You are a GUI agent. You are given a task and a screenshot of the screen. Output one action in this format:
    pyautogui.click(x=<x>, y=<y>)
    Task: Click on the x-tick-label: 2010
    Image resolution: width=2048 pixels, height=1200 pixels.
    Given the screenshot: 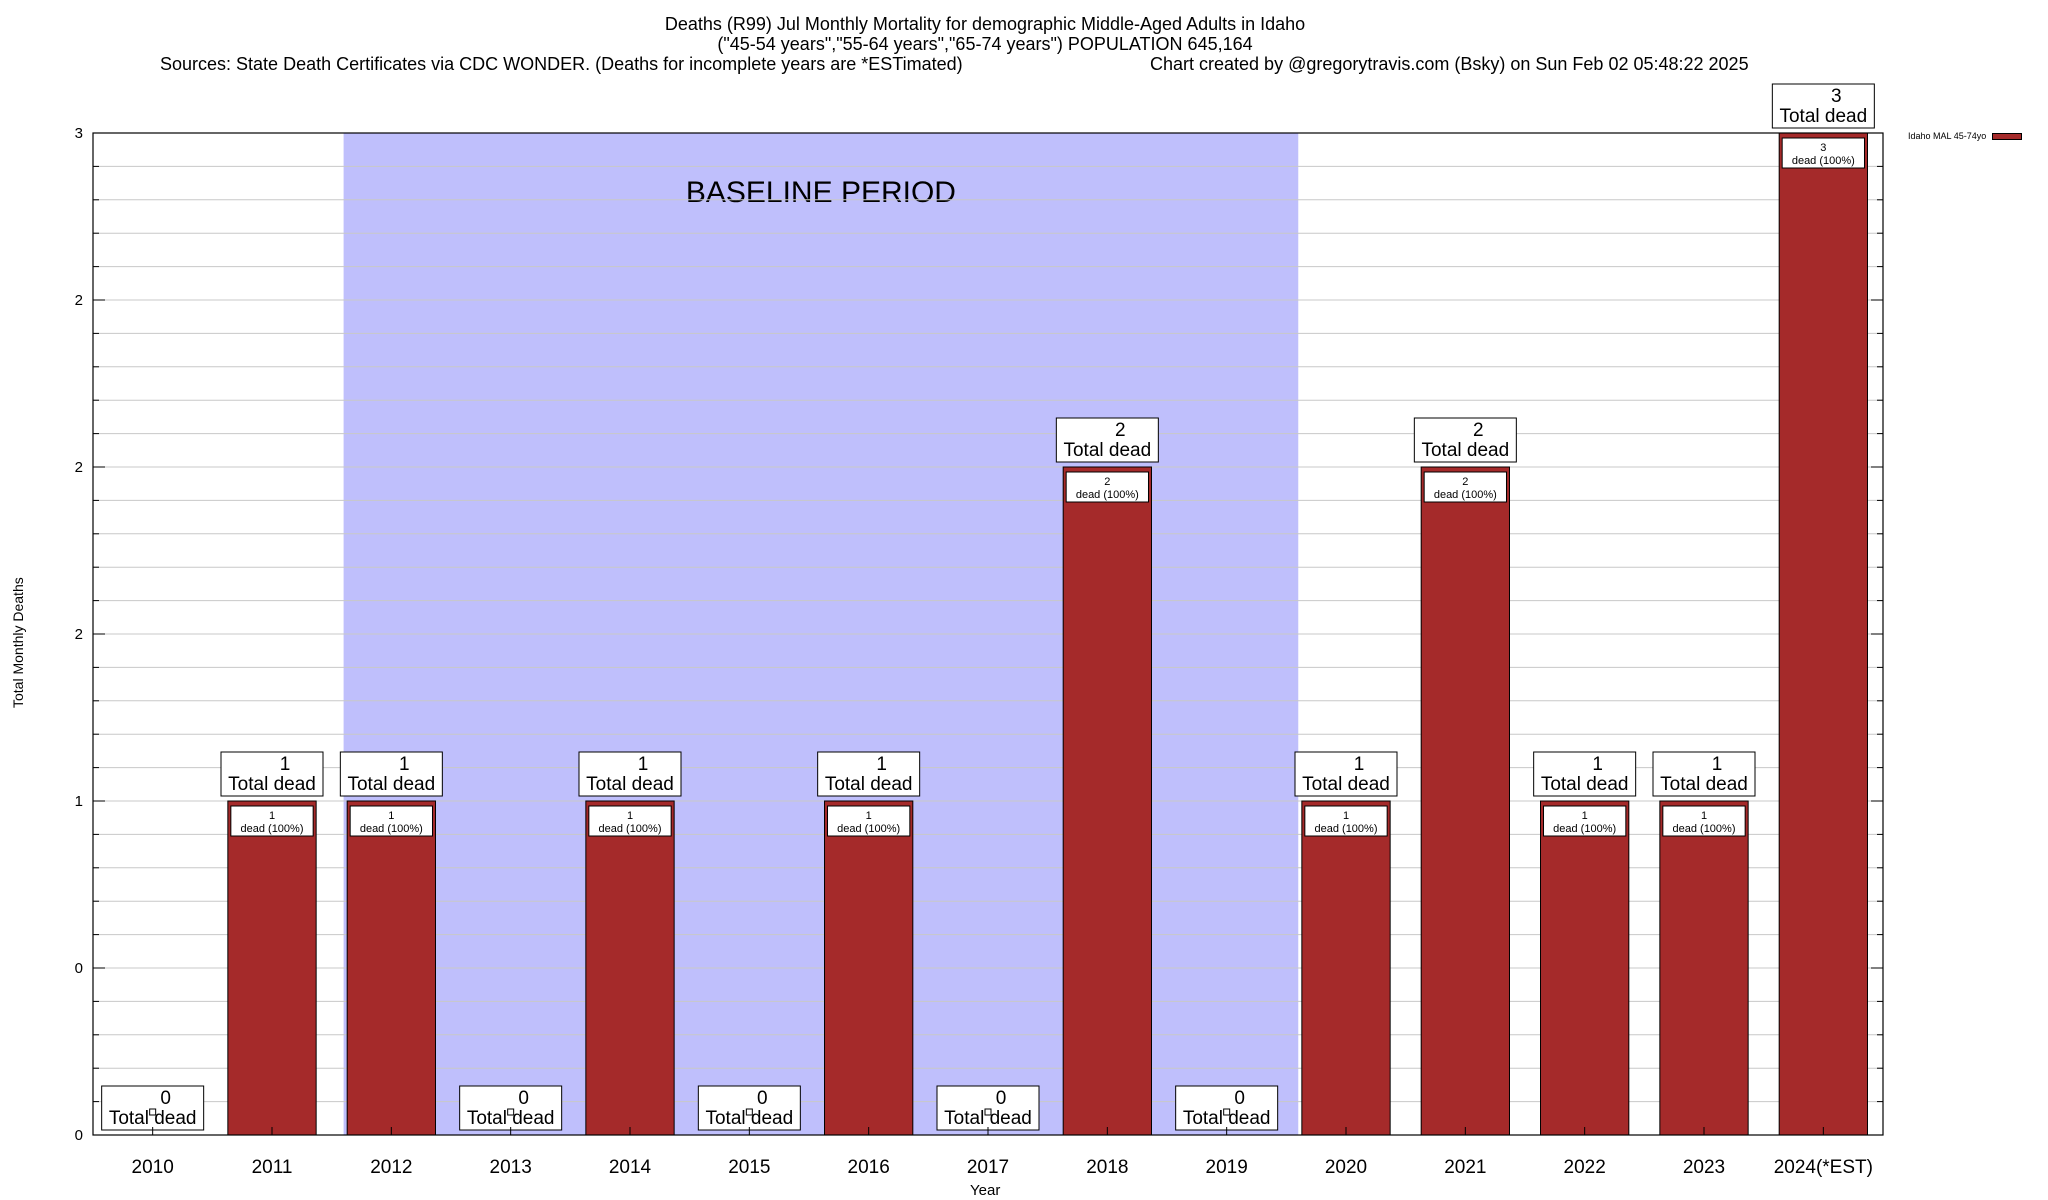 What is the action you would take?
    pyautogui.click(x=153, y=1167)
    